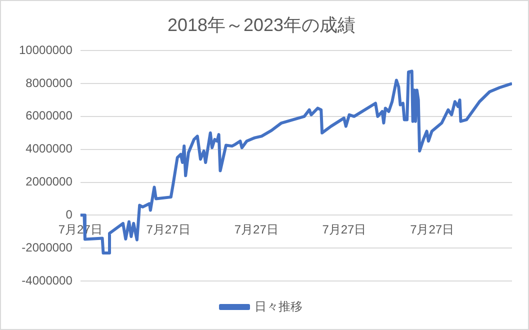 This screenshot has height=330, width=529. I want to click on y-tick-label: 10000000, so click(46, 49).